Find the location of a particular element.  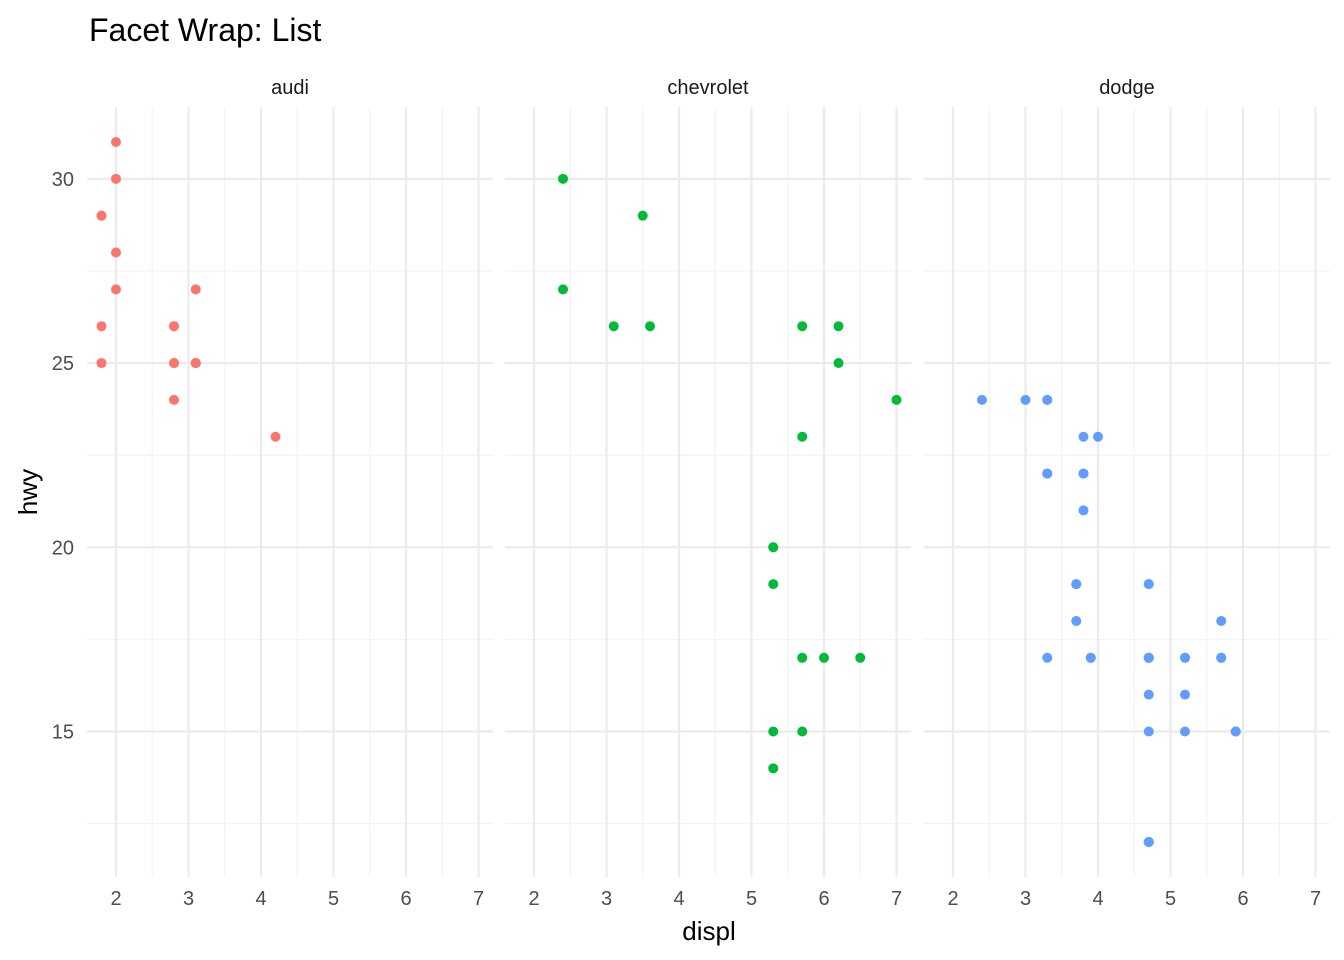

y-tick-label: 20 is located at coordinates (63, 548).